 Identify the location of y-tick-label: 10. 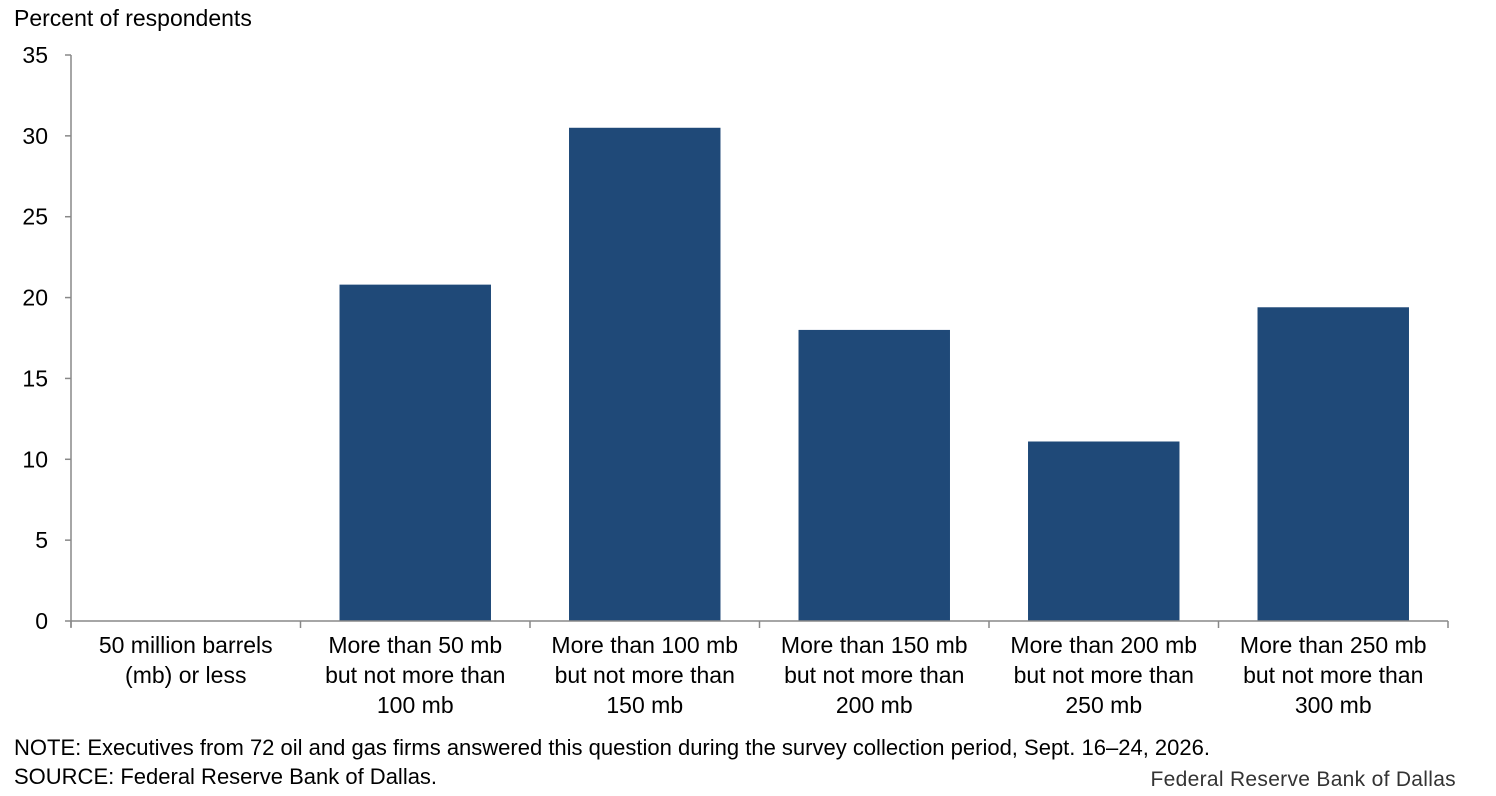
(35, 459).